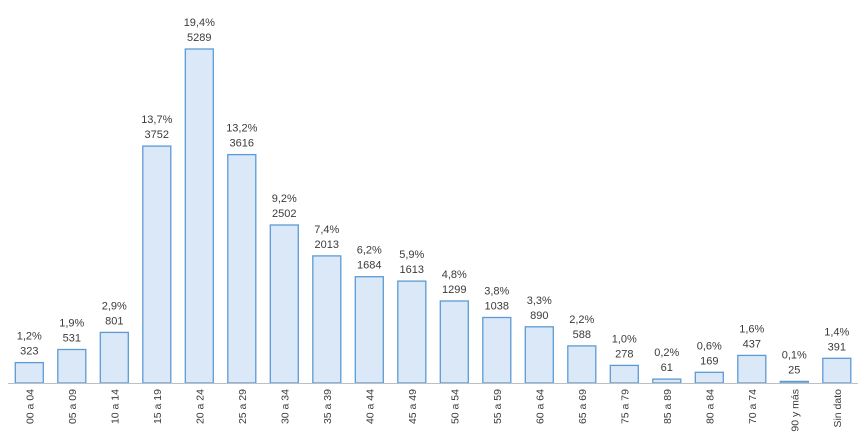 The height and width of the screenshot is (446, 866). I want to click on data-label-count: 890, so click(539, 316).